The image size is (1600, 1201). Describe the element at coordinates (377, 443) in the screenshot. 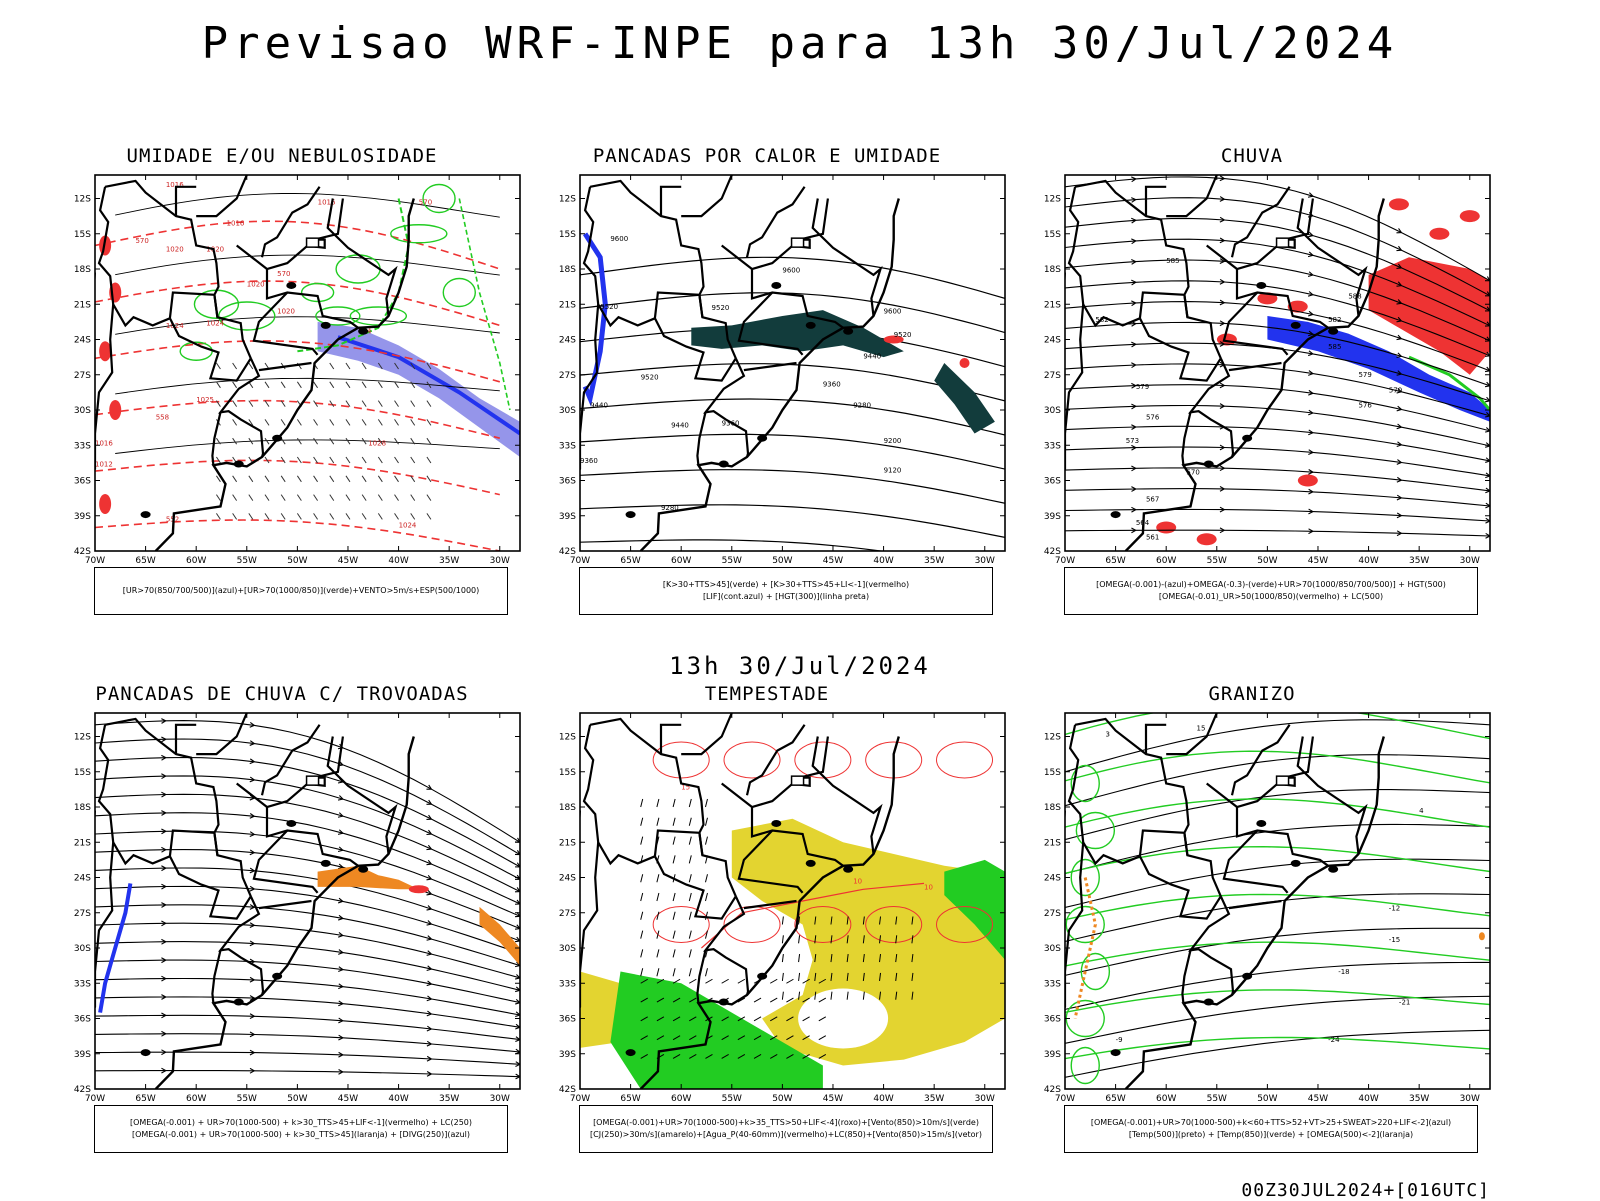

I see `contour-label: 1028` at that location.